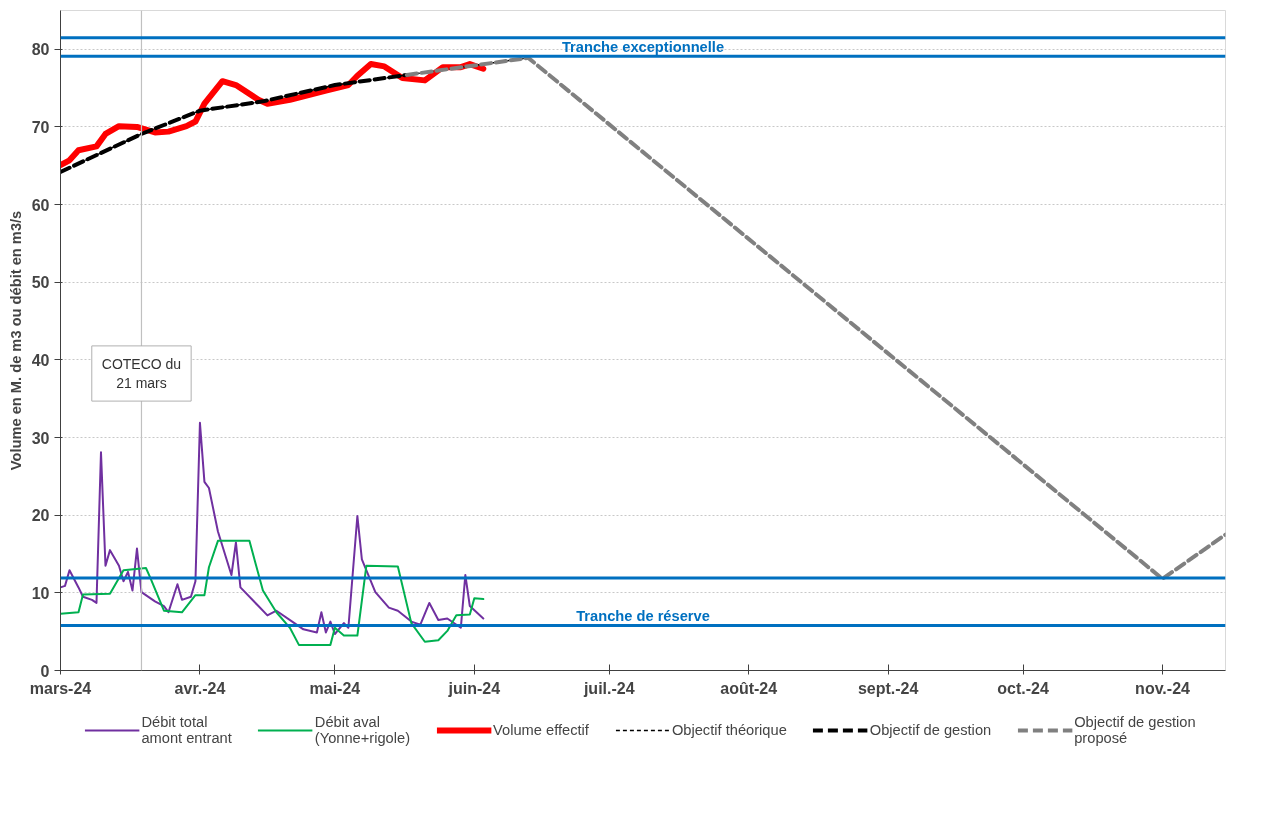 The width and height of the screenshot is (1278, 815). Describe the element at coordinates (362, 730) in the screenshot. I see `legend-label: Débit aval (Yonne+rigole)` at that location.